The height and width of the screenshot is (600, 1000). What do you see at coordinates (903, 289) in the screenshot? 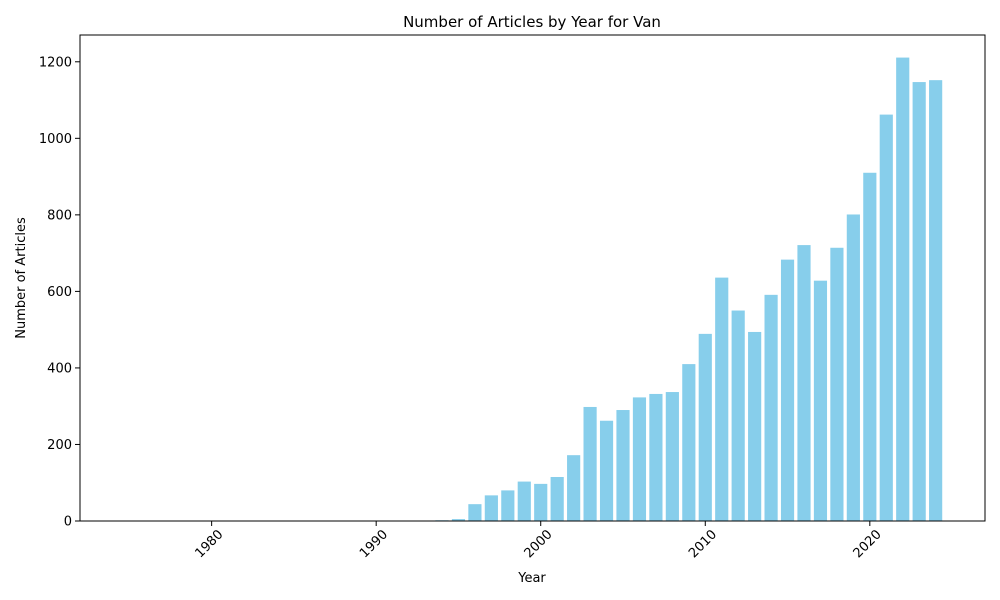
I see `bar-2022` at bounding box center [903, 289].